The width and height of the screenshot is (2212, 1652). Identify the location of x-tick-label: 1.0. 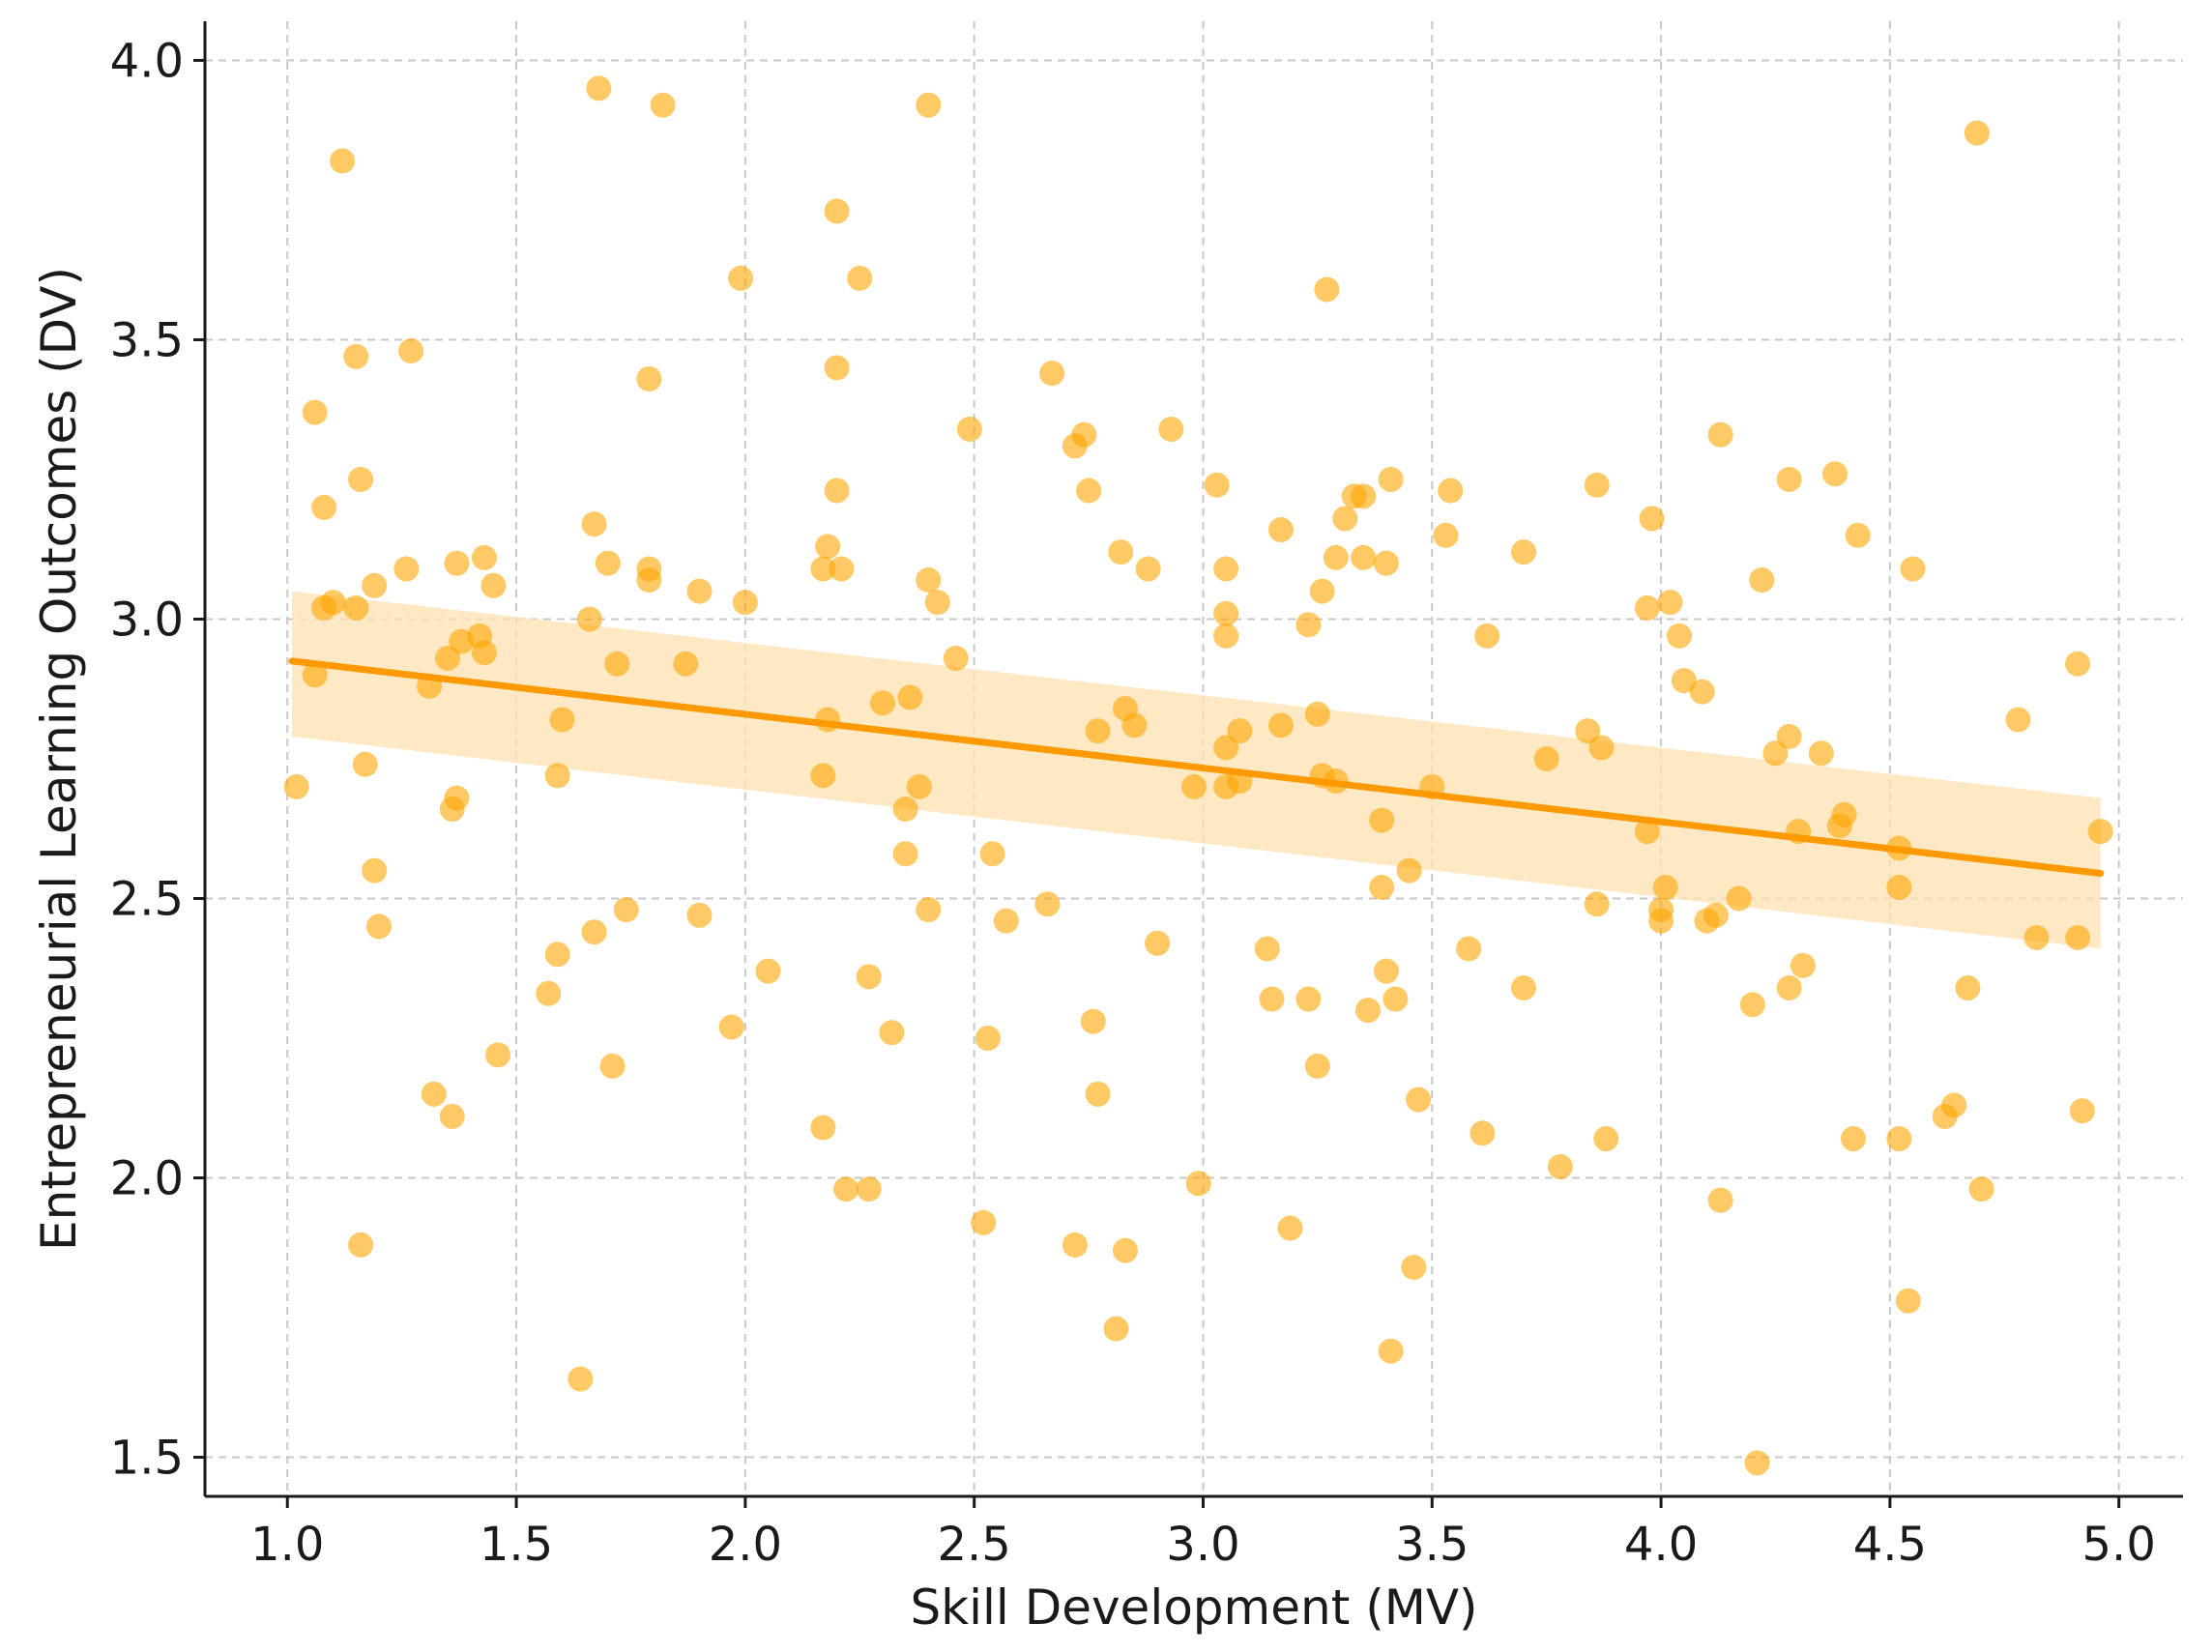
(287, 1545).